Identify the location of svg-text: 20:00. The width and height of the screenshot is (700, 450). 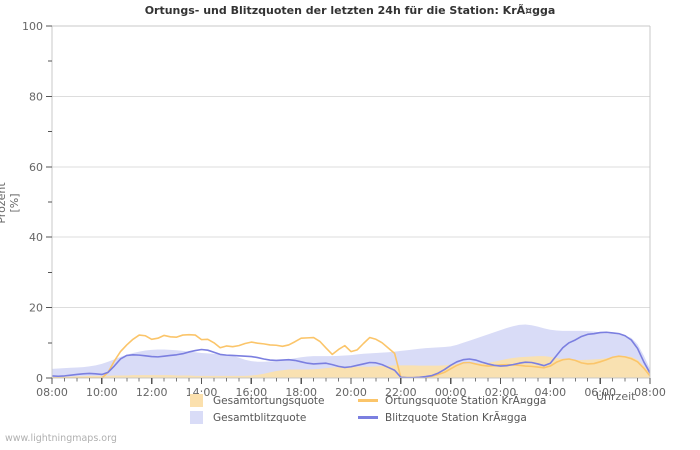
(351, 392).